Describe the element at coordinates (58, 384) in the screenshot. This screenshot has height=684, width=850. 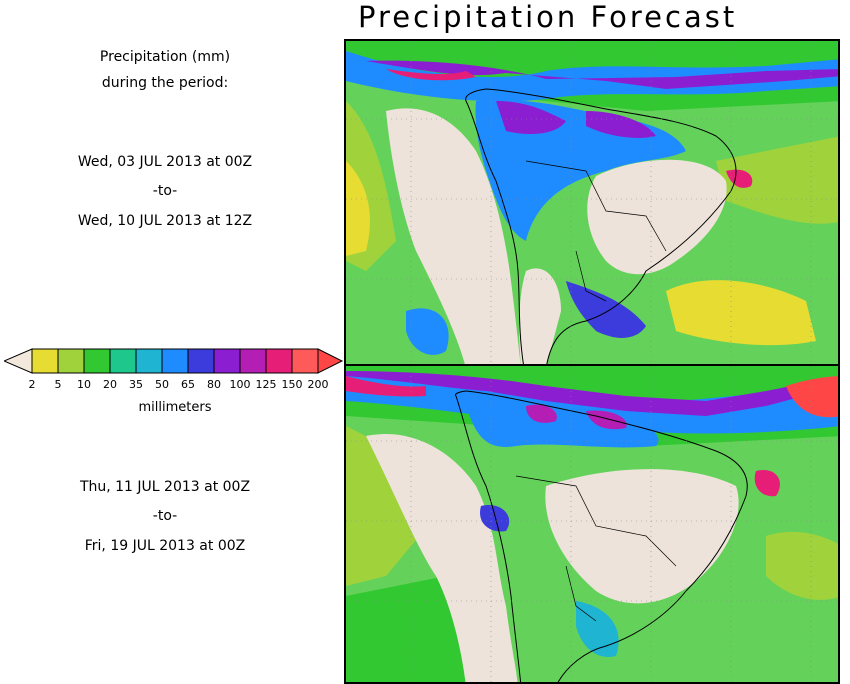
I see `legend-tick-label: 5` at that location.